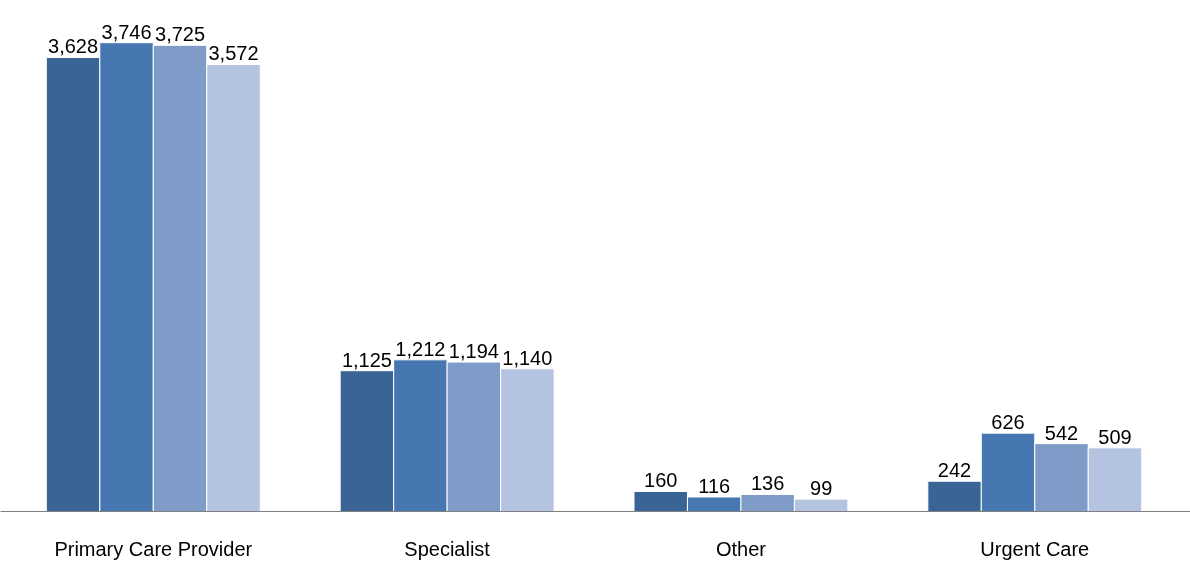 The width and height of the screenshot is (1190, 562). Describe the element at coordinates (768, 483) in the screenshot. I see `data-label: 136` at that location.